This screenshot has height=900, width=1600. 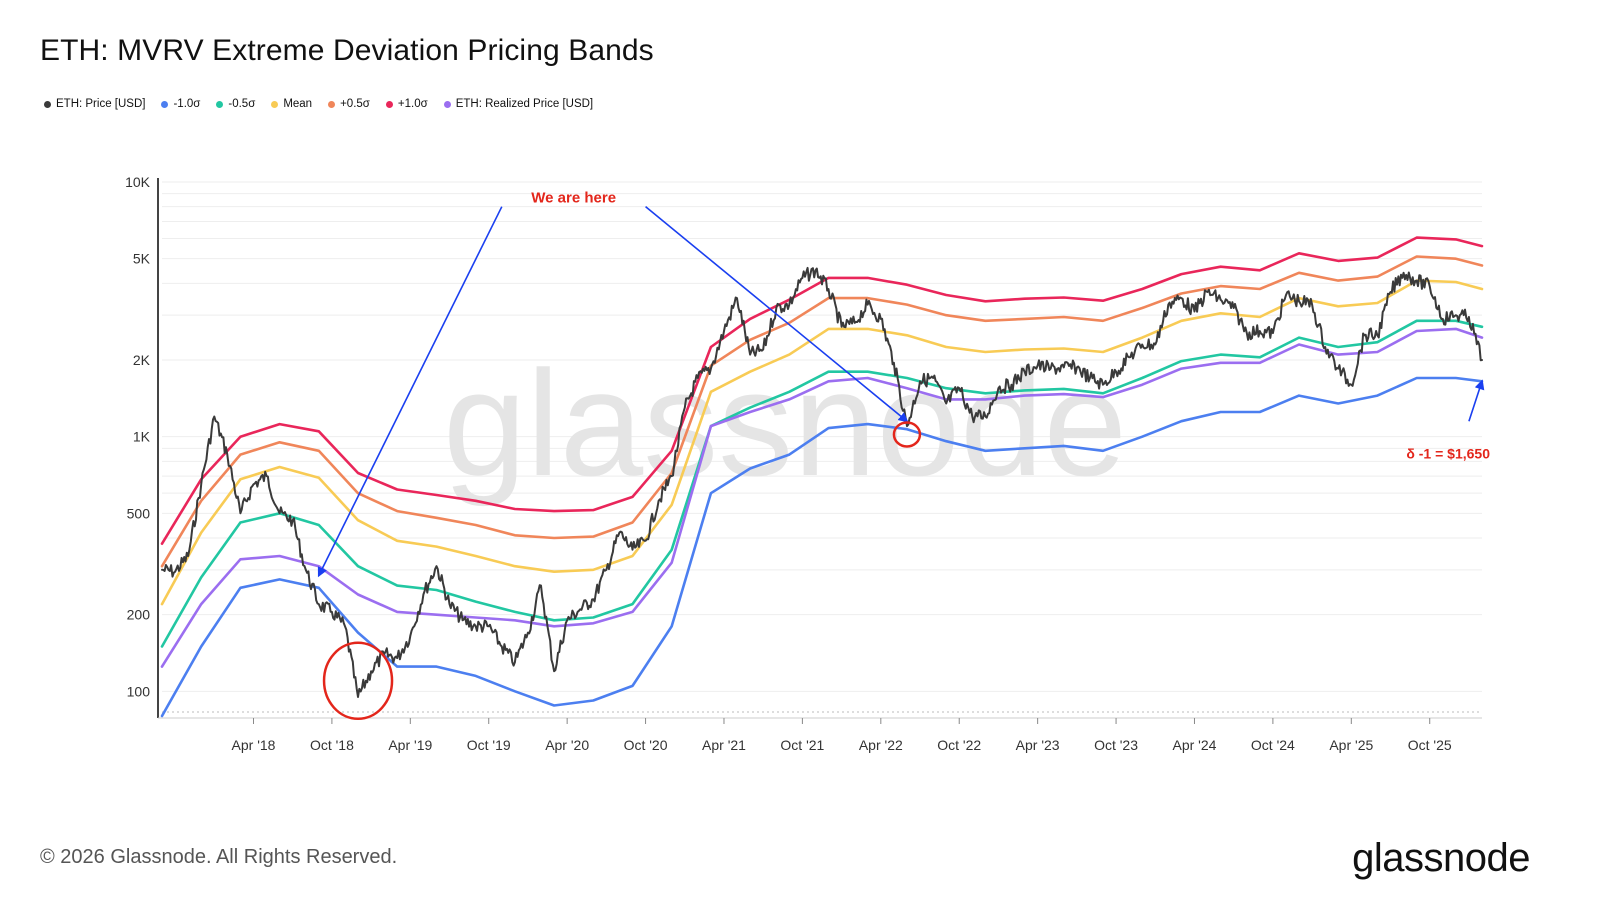 I want to click on x-tick-label: Apr '18, so click(x=254, y=745).